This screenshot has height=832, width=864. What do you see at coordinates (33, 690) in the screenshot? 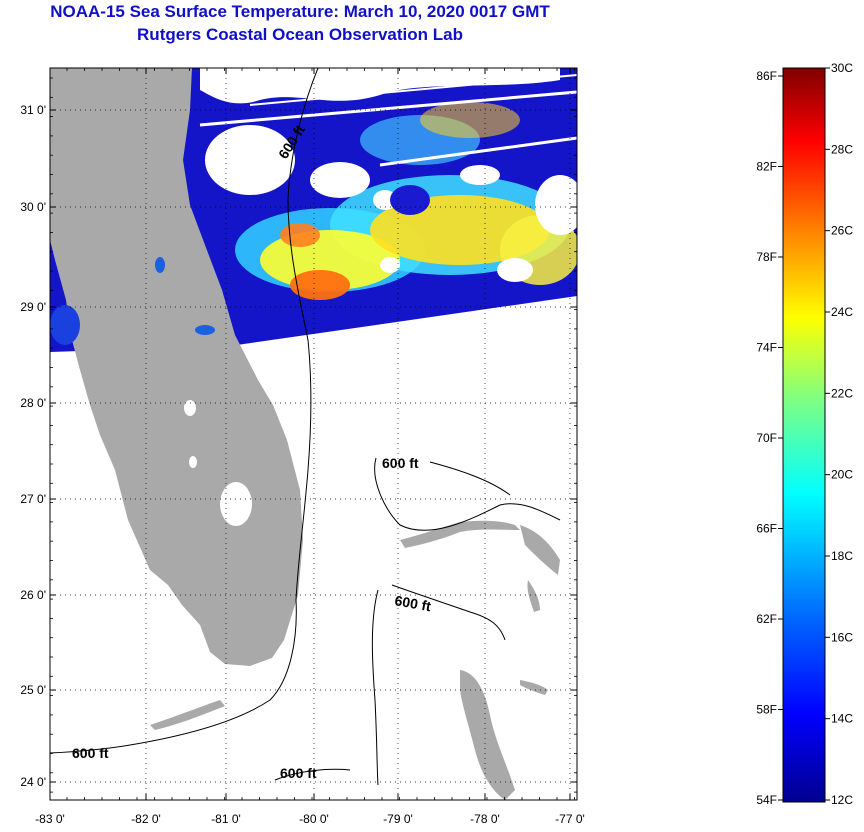
I see `lat-tick-label: 25 0'` at bounding box center [33, 690].